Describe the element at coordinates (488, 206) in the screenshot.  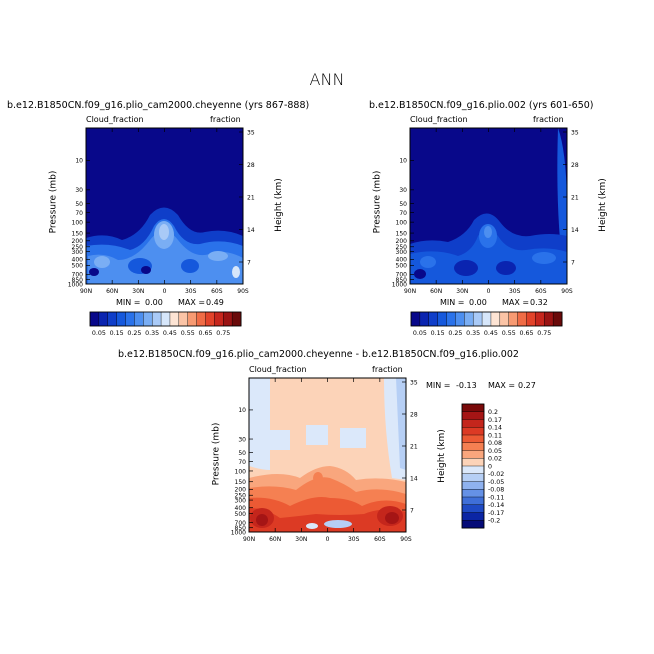
I see `panel2-contours` at that location.